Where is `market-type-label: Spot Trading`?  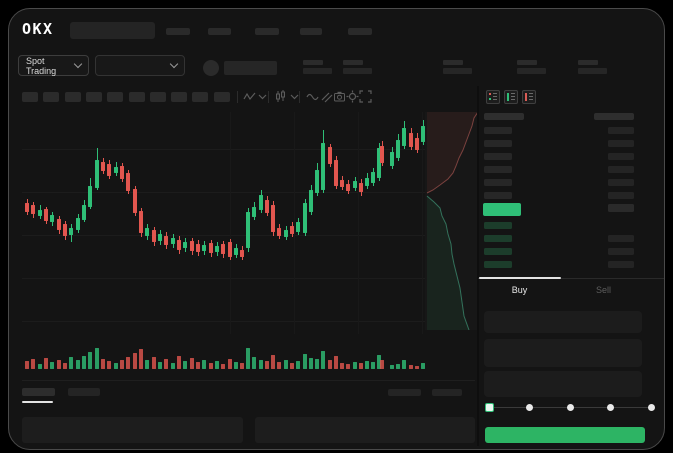
market-type-label: Spot Trading is located at coordinates (41, 65).